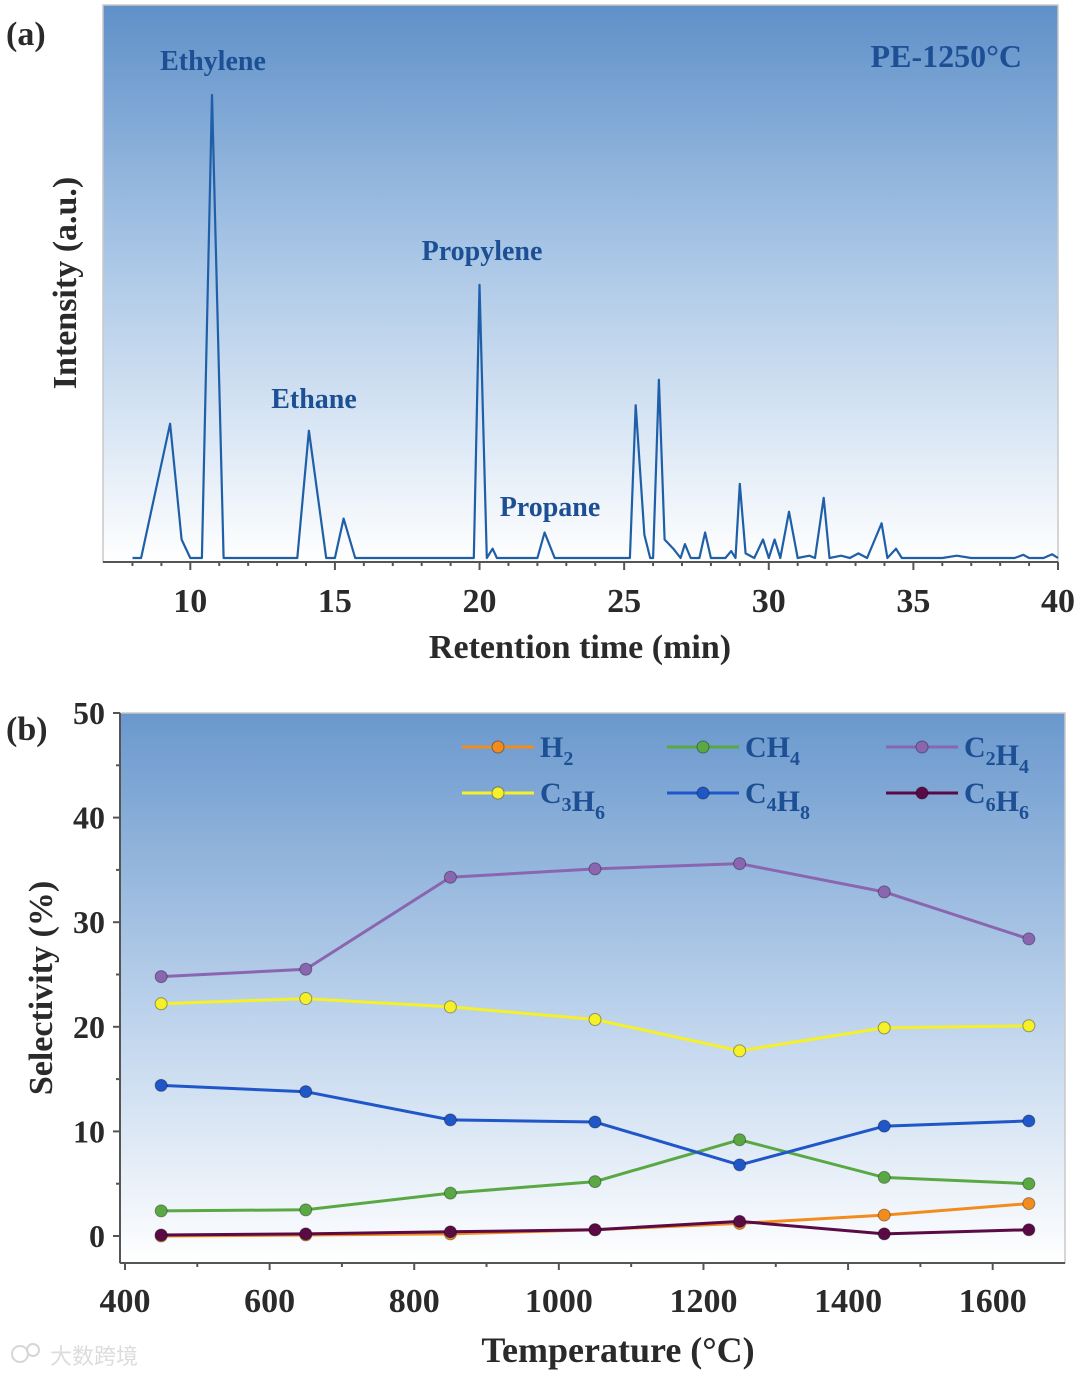 Image resolution: width=1080 pixels, height=1377 pixels. Describe the element at coordinates (572, 800) in the screenshot. I see `legend-label: C3H6` at that location.